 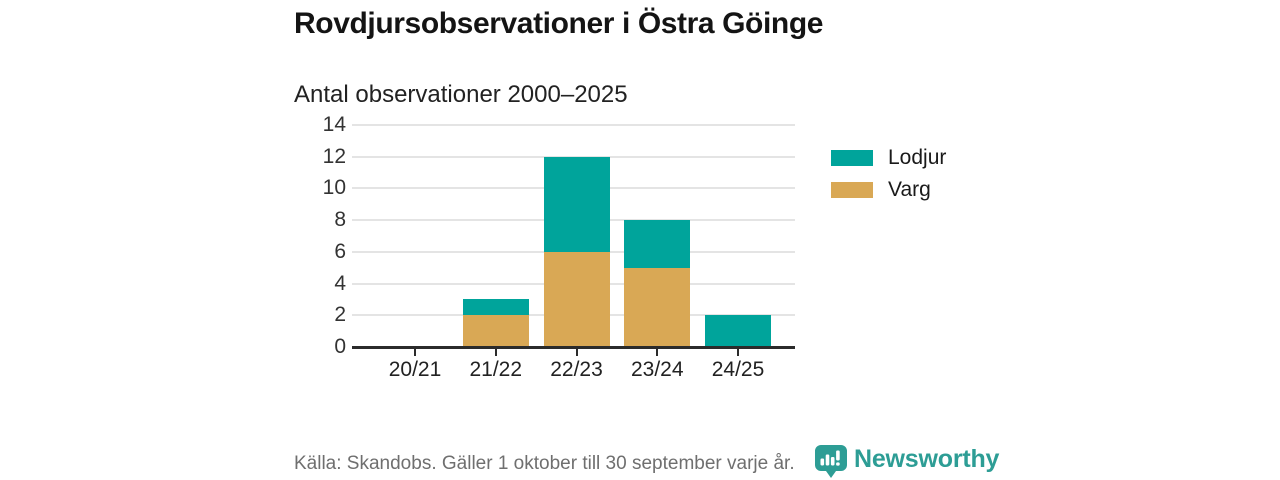 I want to click on y-tick-label: 2, so click(x=340, y=315).